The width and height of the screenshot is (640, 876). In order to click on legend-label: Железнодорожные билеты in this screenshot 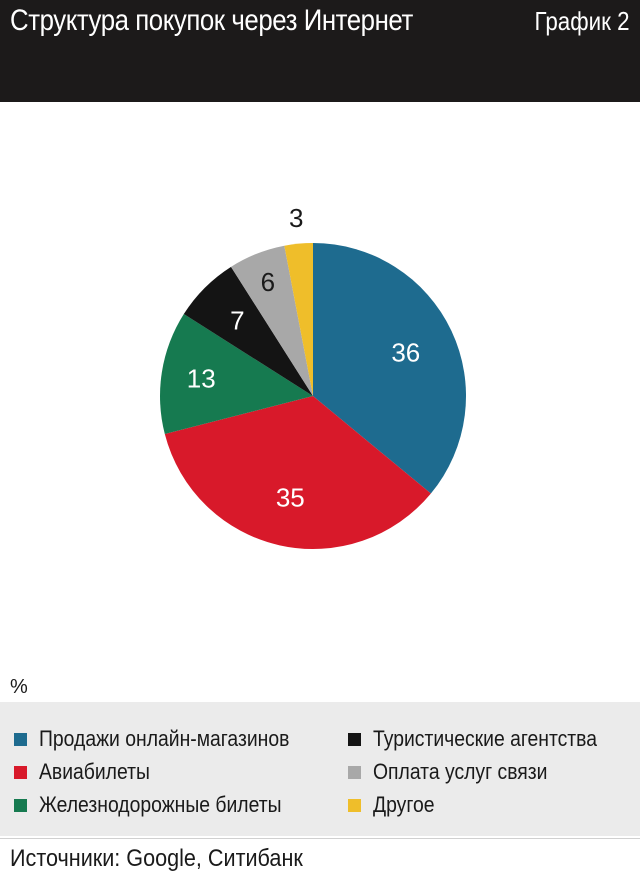, I will do `click(160, 804)`.